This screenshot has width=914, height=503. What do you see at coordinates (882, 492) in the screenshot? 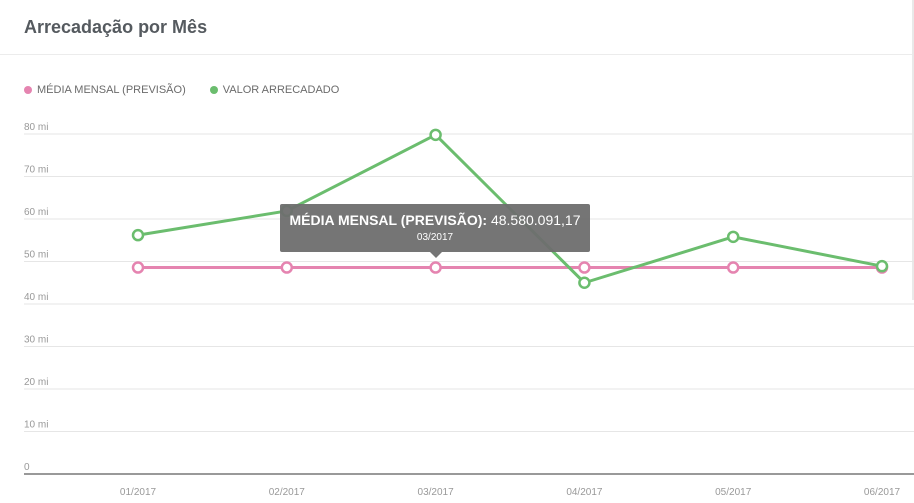
I see `x-tick-label: 06/2017` at bounding box center [882, 492].